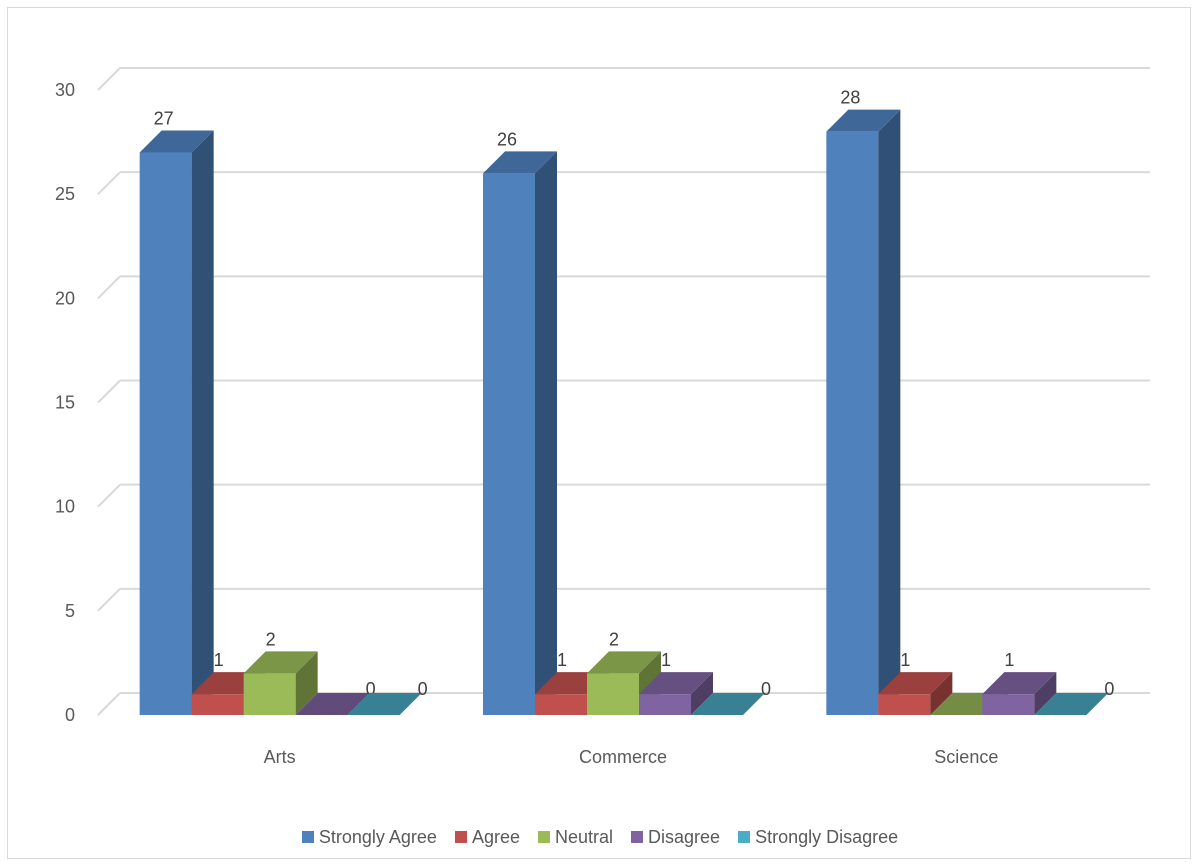 The width and height of the screenshot is (1200, 868). What do you see at coordinates (827, 836) in the screenshot?
I see `legend-label: Strongly Disagree` at bounding box center [827, 836].